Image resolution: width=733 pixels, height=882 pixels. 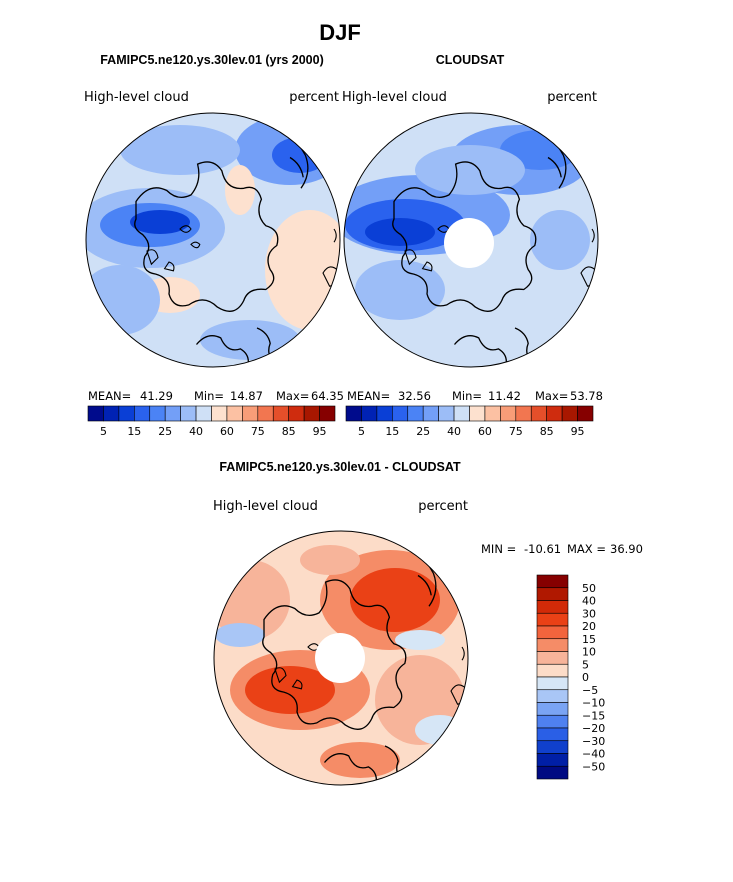 I want to click on colorbar-tick-label: −30, so click(x=593, y=741).